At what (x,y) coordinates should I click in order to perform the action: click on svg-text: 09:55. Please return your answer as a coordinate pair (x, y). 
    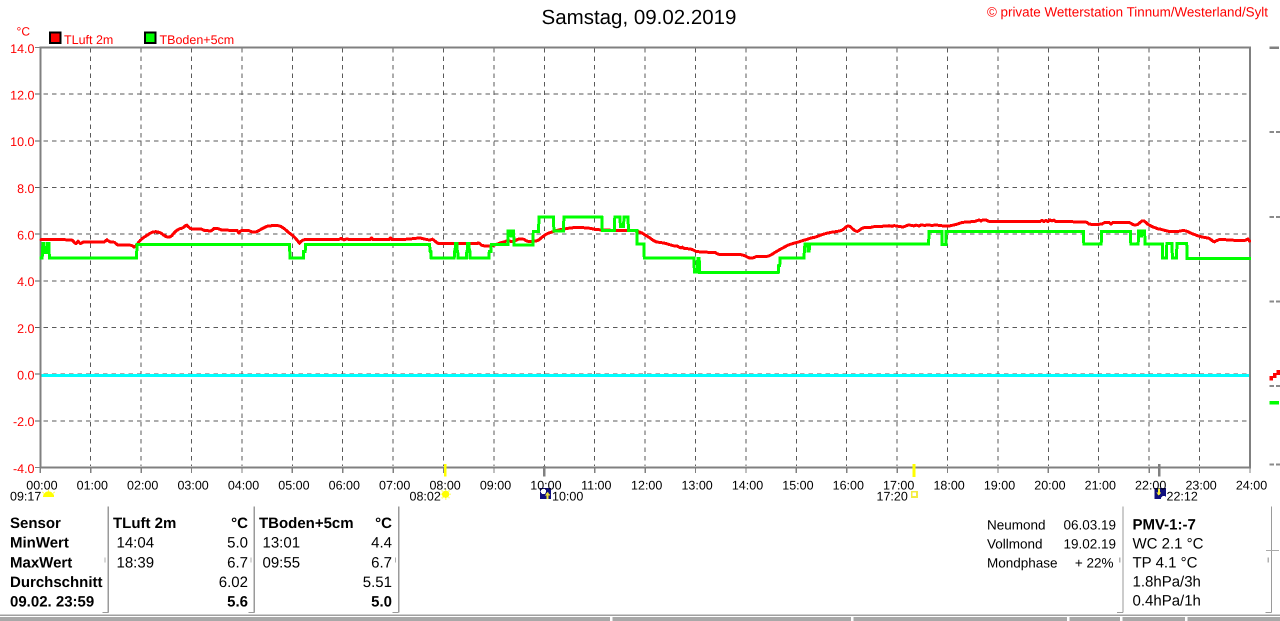
    Looking at the image, I should click on (282, 562).